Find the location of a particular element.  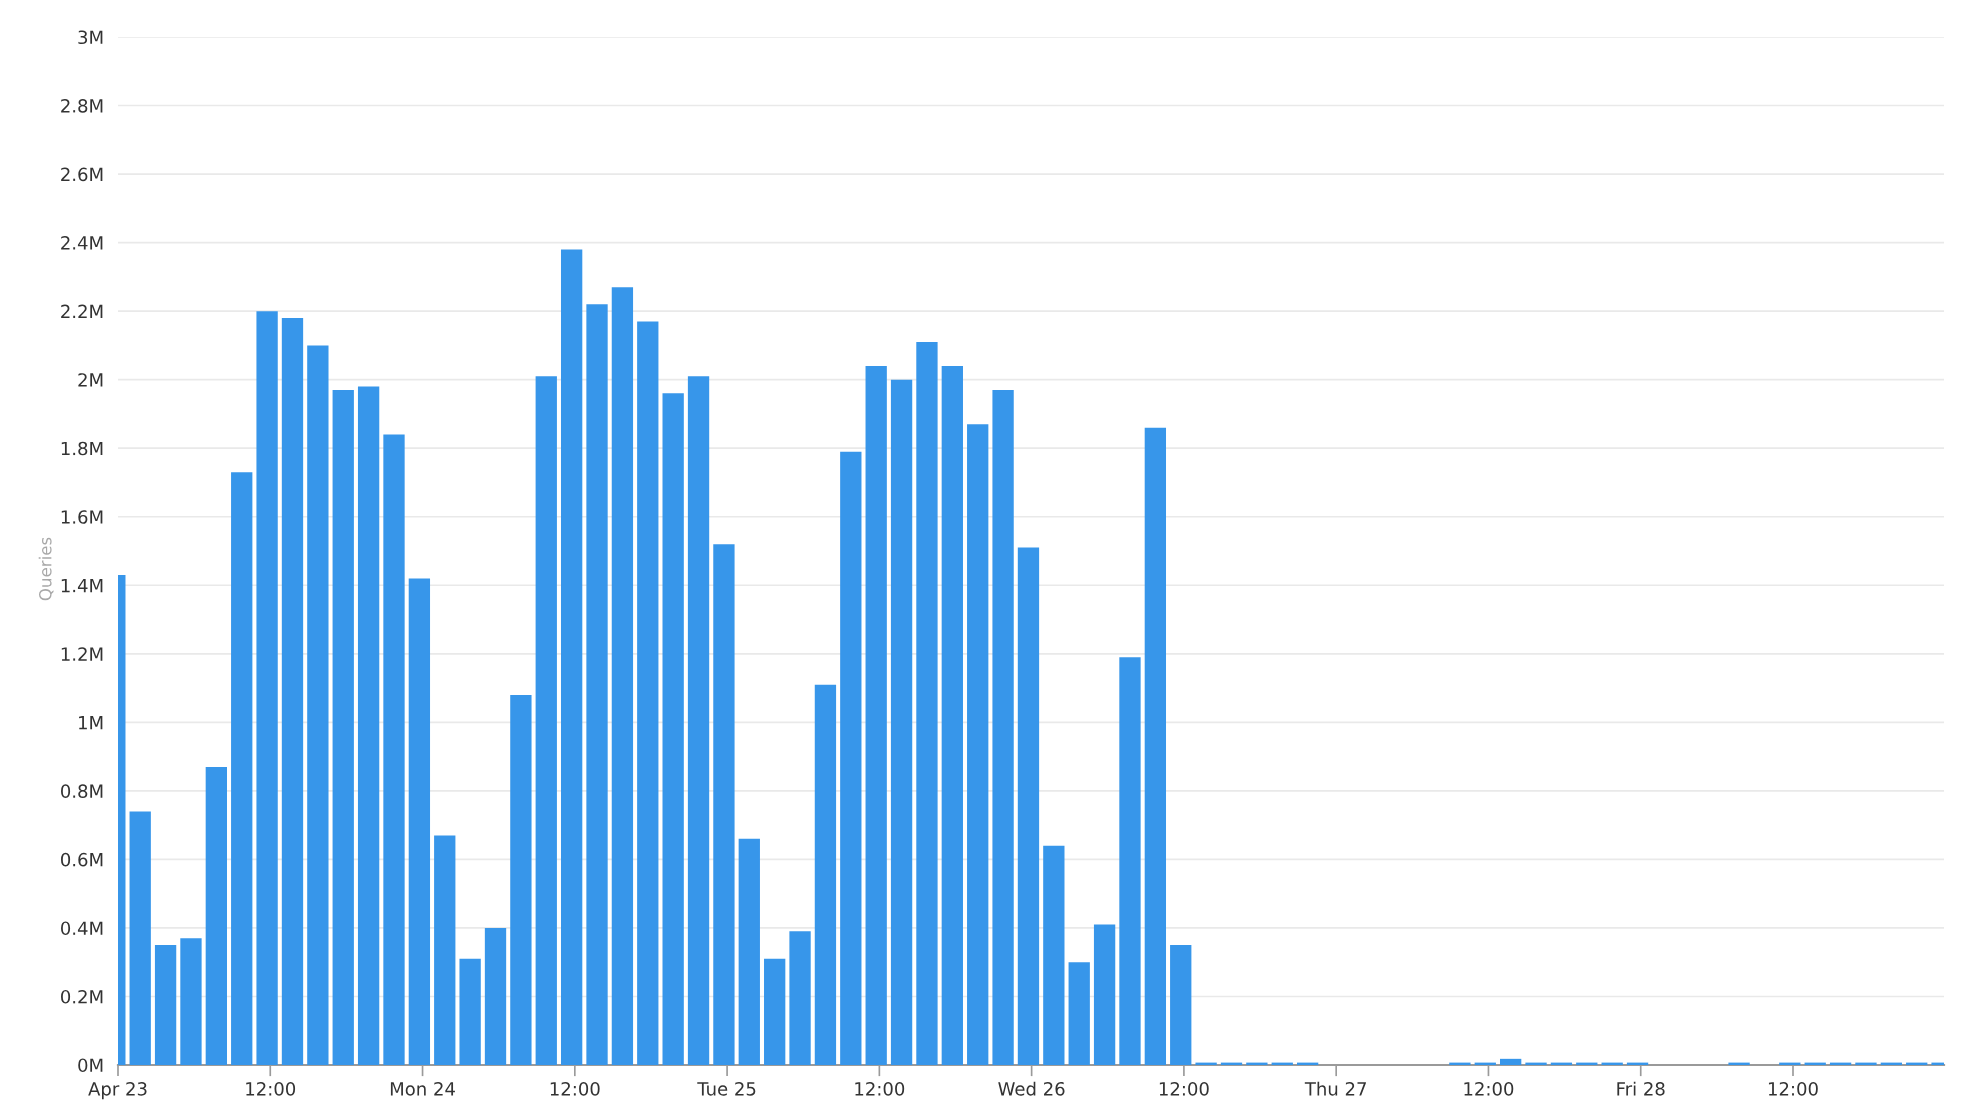

y-tick-label: 0.8M is located at coordinates (82, 791).